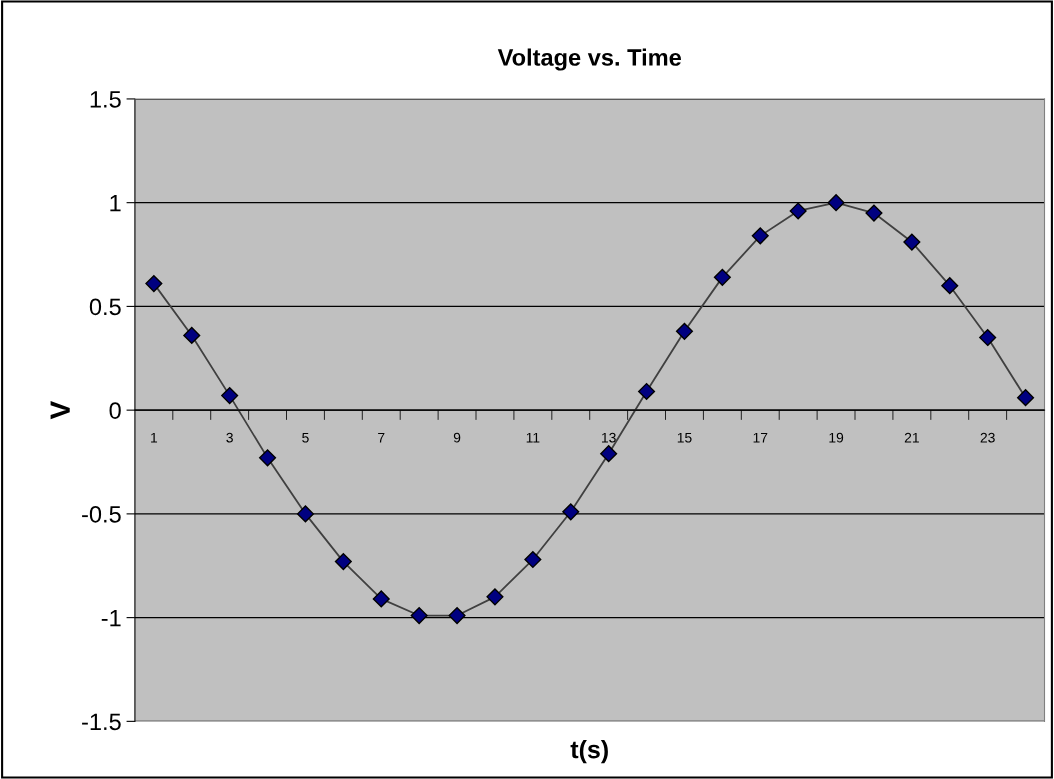 Image resolution: width=1054 pixels, height=779 pixels. I want to click on x-tick-label: 15, so click(684, 437).